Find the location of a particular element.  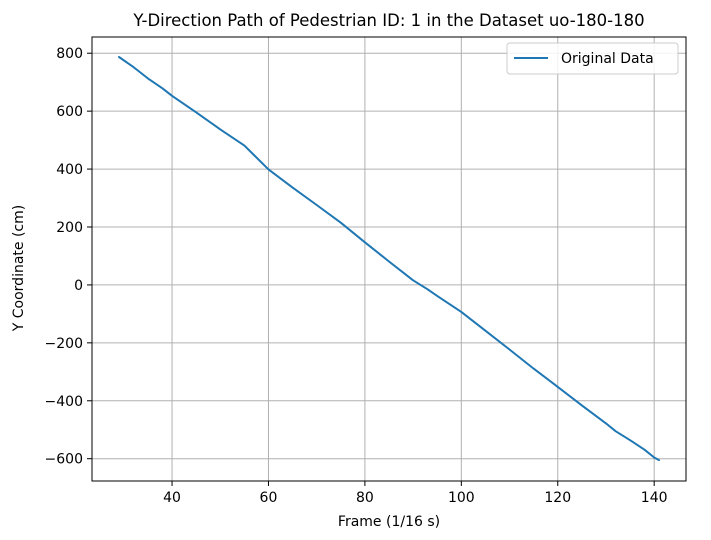

x-tick-label: 100 is located at coordinates (461, 498).